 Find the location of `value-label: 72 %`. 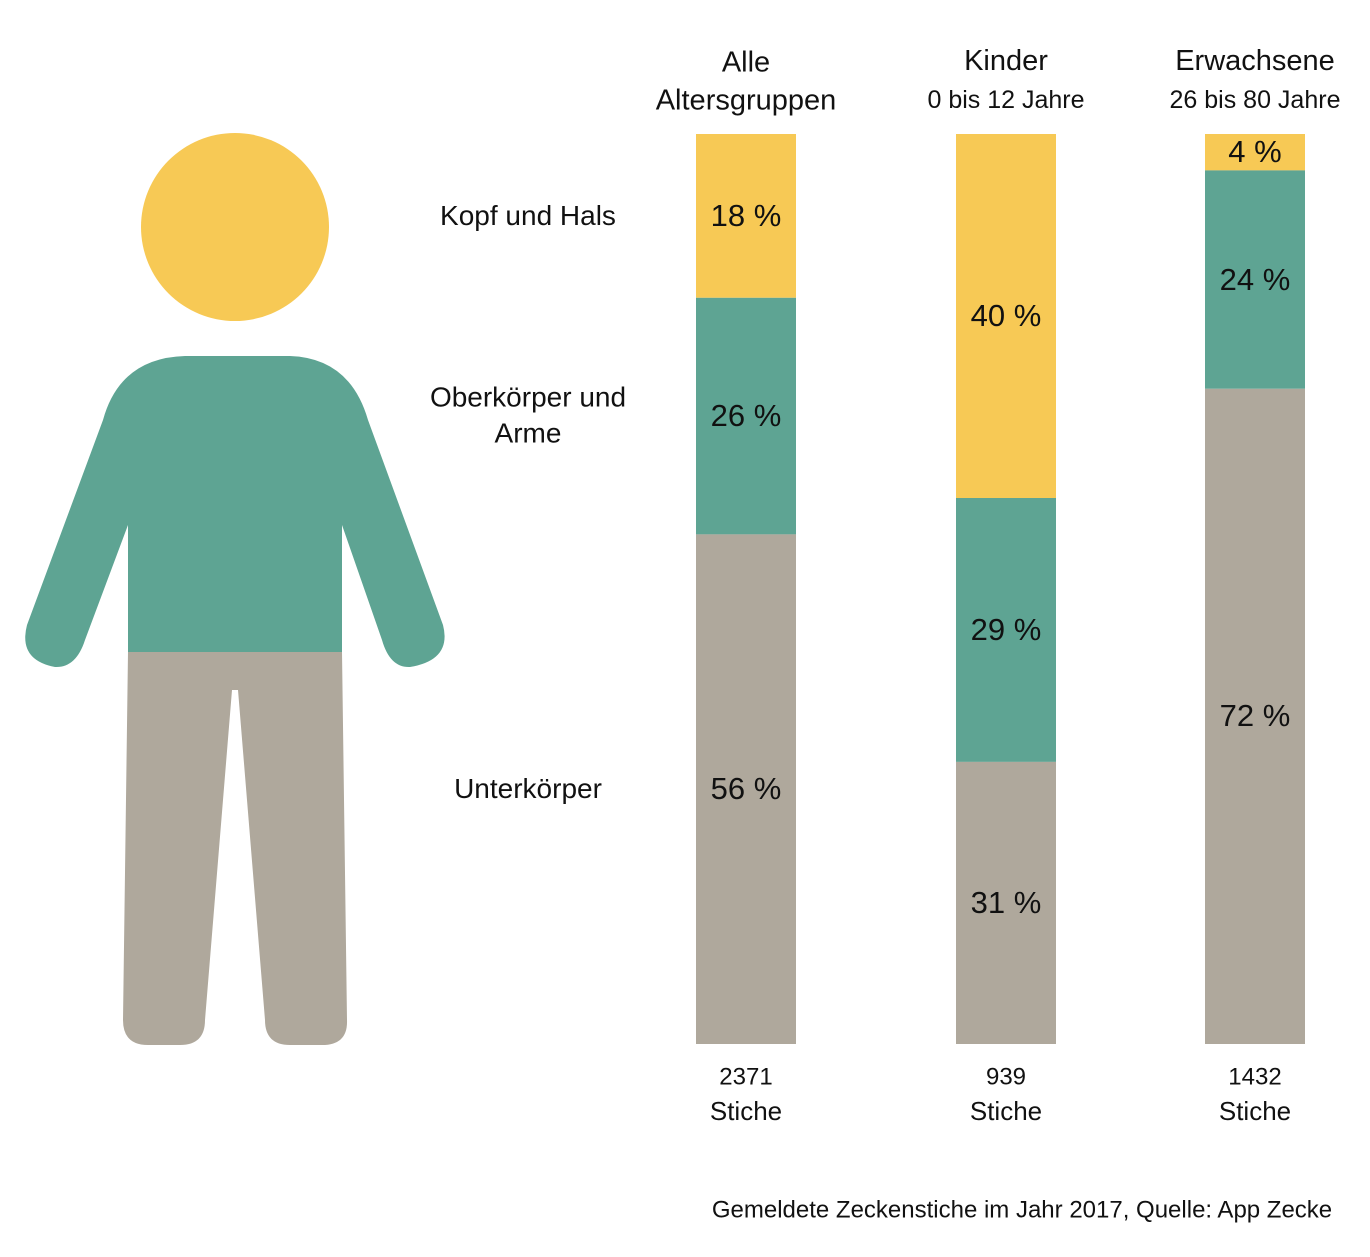

value-label: 72 % is located at coordinates (1255, 716).